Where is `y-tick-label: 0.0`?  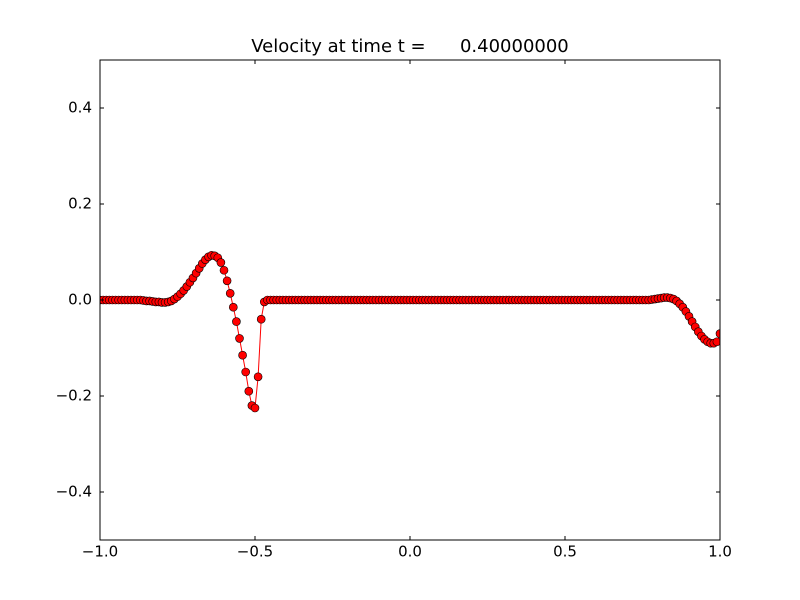 y-tick-label: 0.0 is located at coordinates (80, 300).